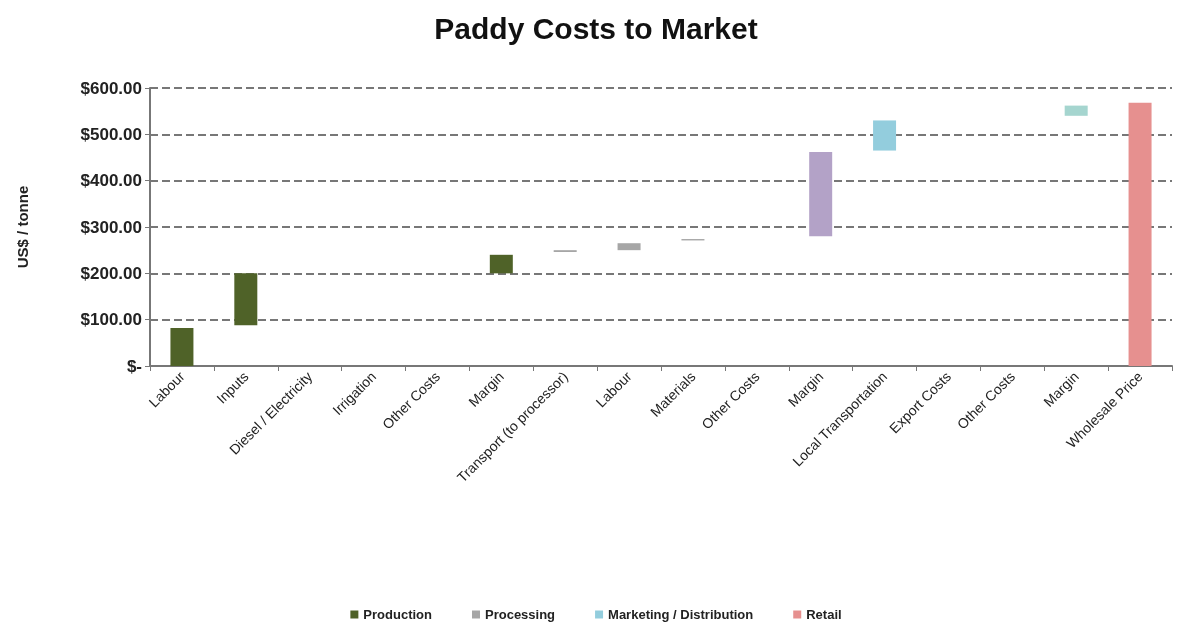 Image resolution: width=1192 pixels, height=634 pixels. I want to click on y-tick-label: $300.00, so click(111, 227).